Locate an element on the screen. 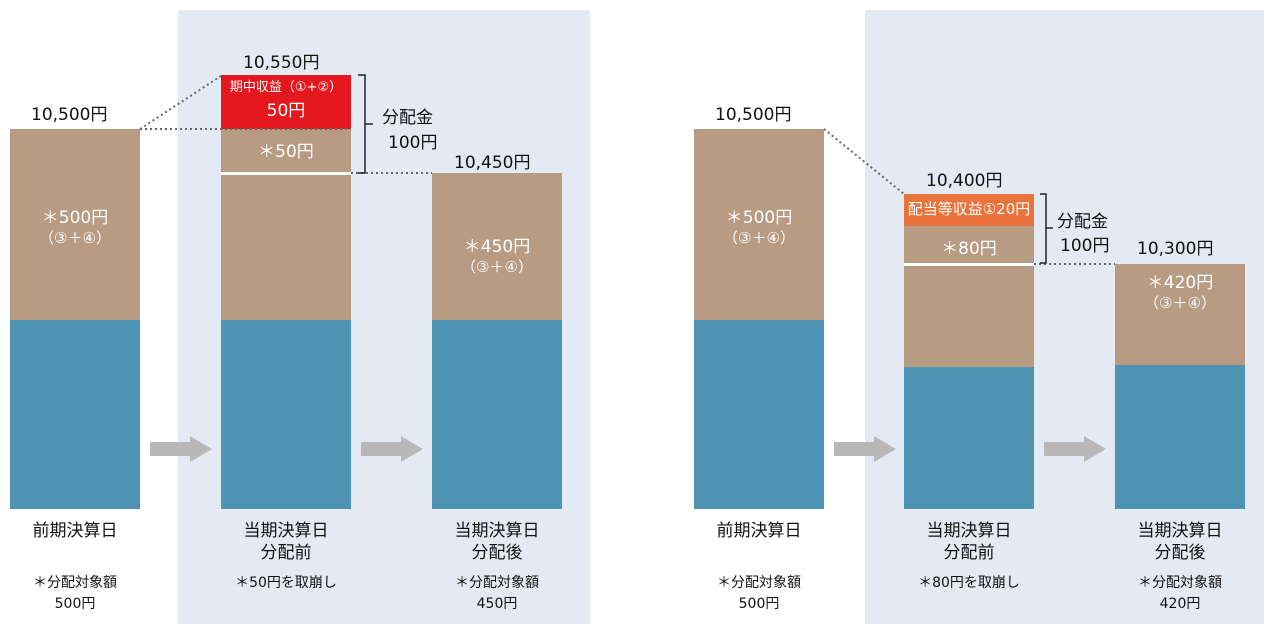  left-prev-note-line1: ＊分配対象額 is located at coordinates (75, 583).